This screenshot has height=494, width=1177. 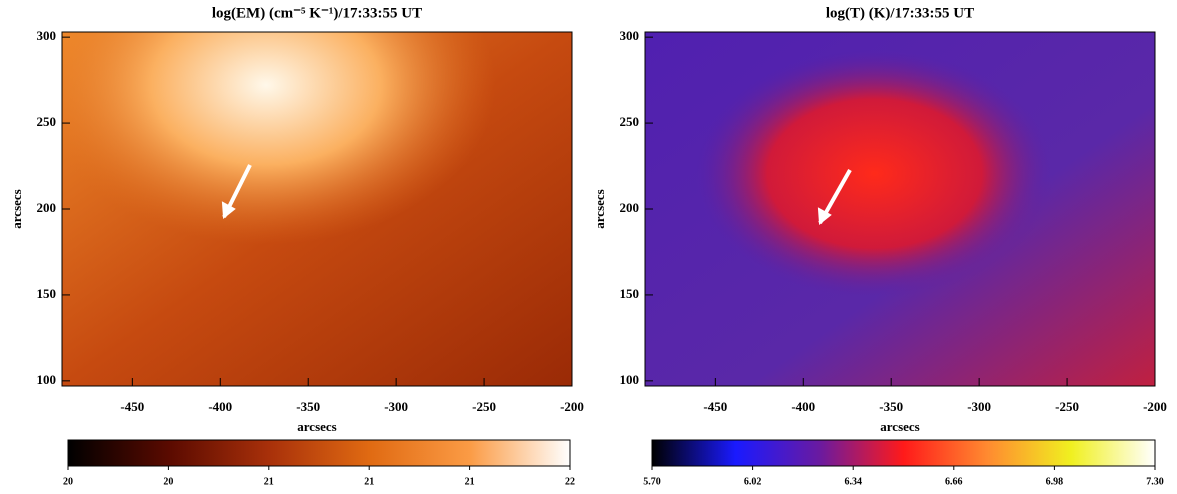 What do you see at coordinates (853, 481) in the screenshot?
I see `colorbar-tick-label: 6.34` at bounding box center [853, 481].